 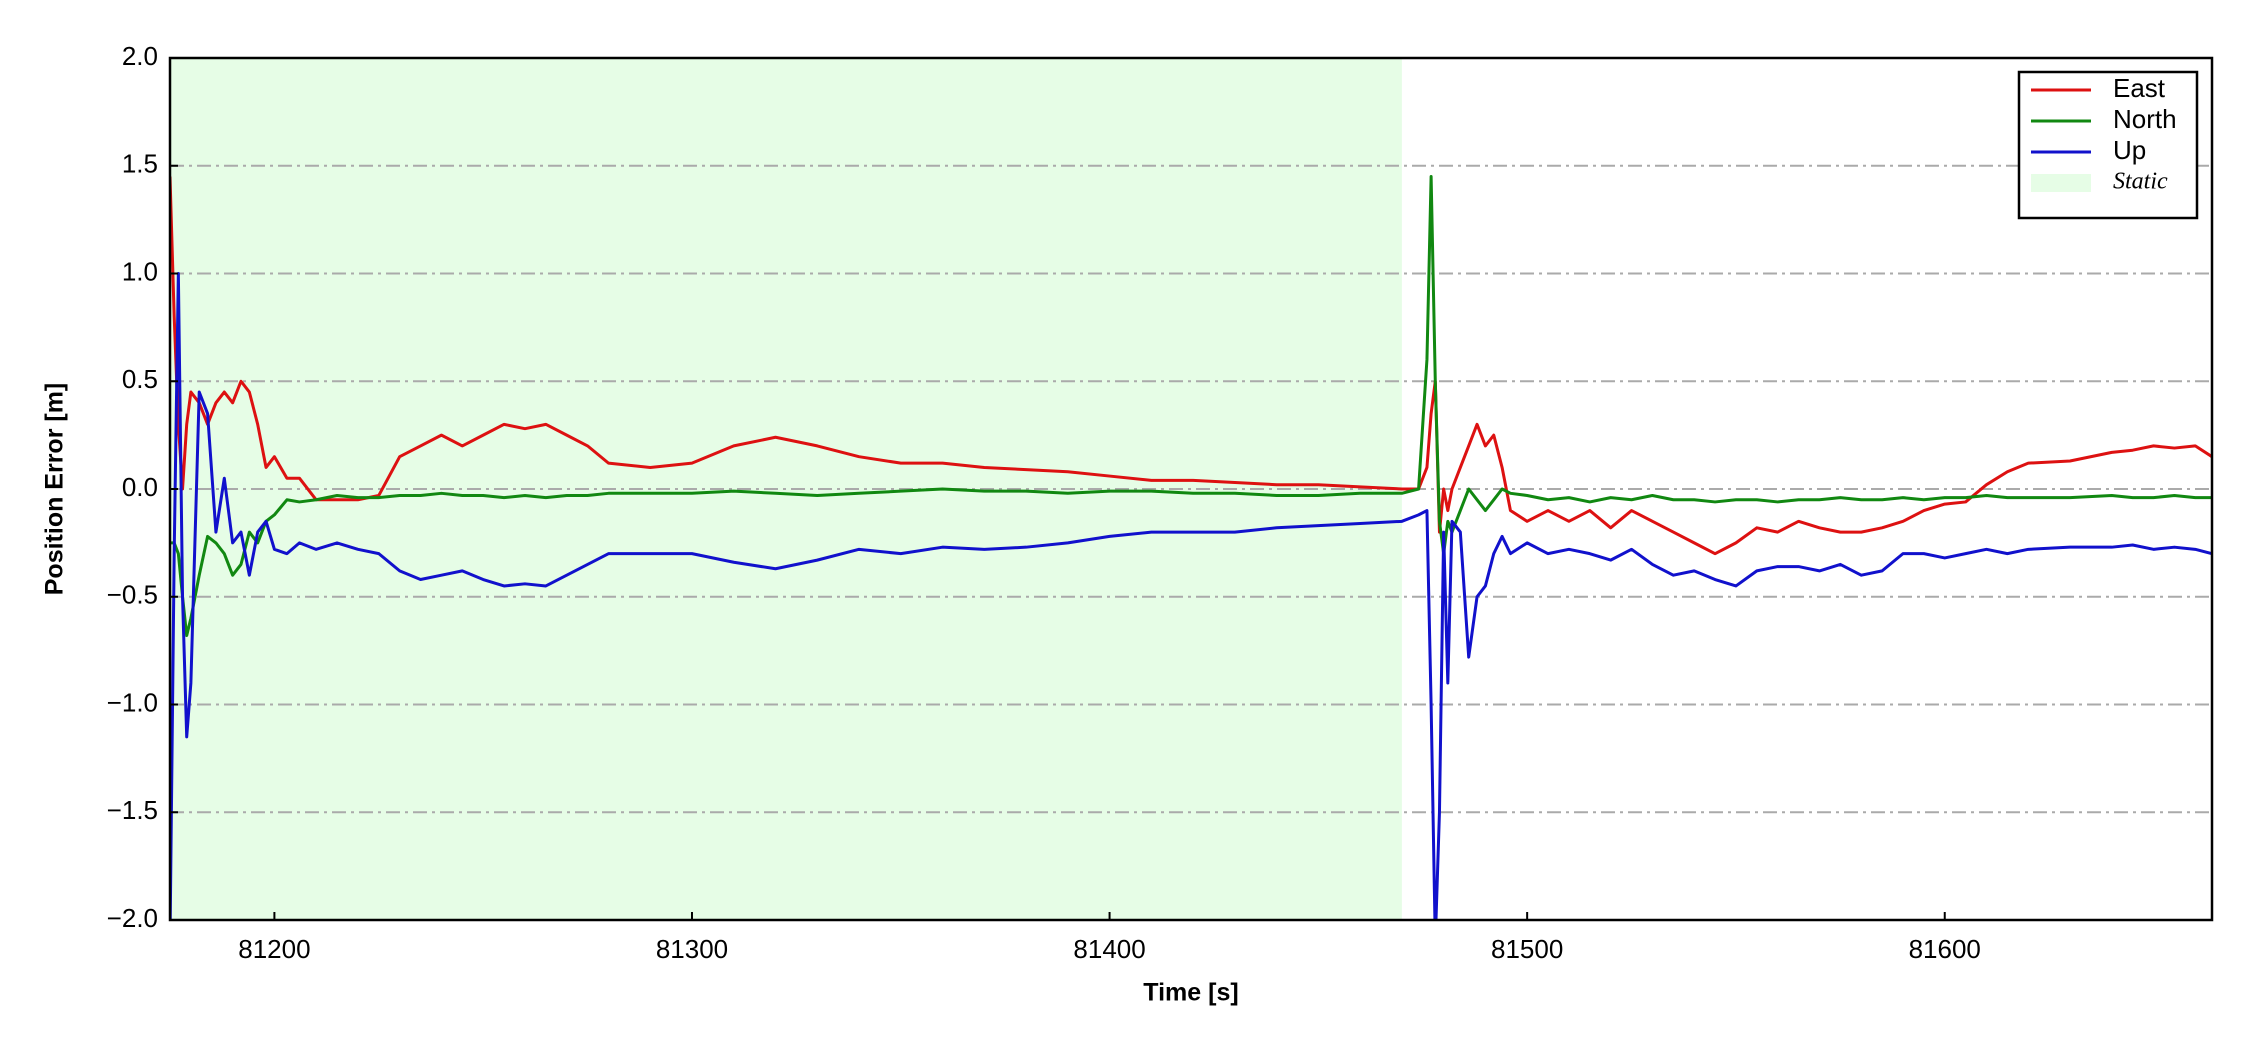 I want to click on x-tick-label: 81500, so click(x=1527, y=949).